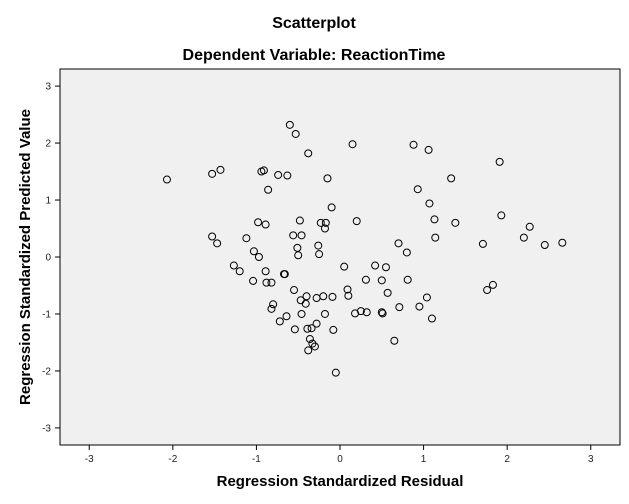  I want to click on y-tick-label: 0, so click(48, 258).